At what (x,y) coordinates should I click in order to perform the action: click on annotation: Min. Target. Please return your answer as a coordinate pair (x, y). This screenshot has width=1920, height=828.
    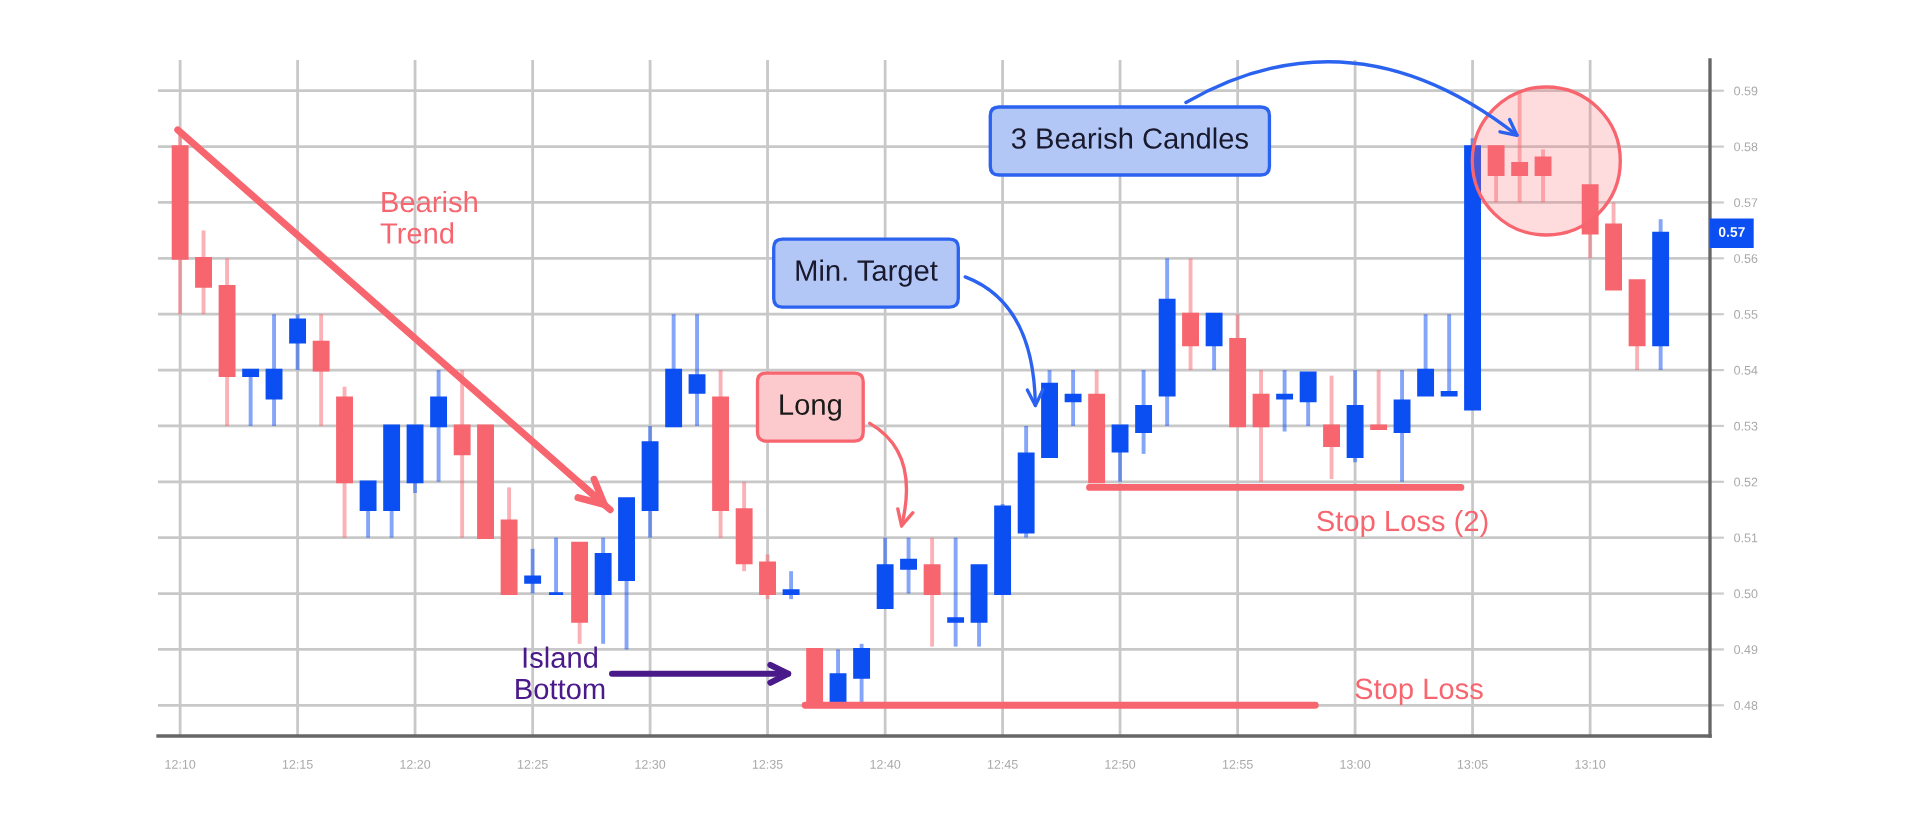
    Looking at the image, I should click on (867, 273).